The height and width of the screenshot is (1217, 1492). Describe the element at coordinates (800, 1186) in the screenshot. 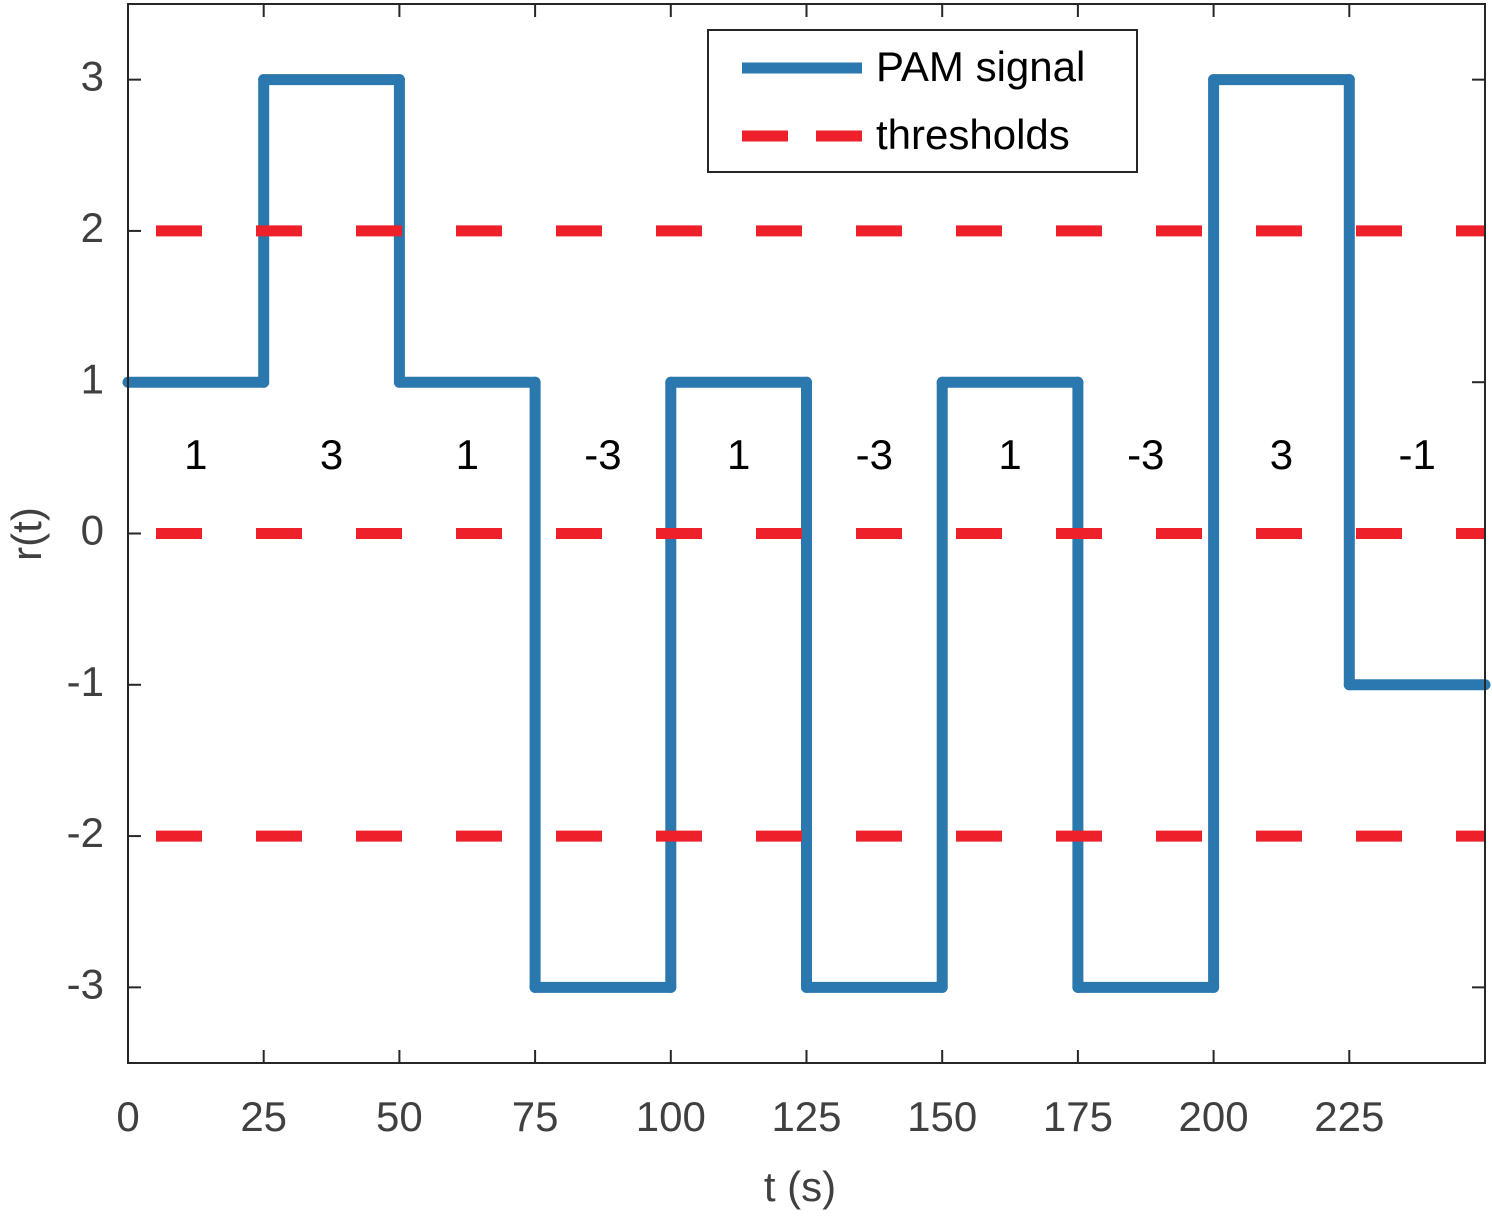

I see `x-axis-label: t (s)` at that location.